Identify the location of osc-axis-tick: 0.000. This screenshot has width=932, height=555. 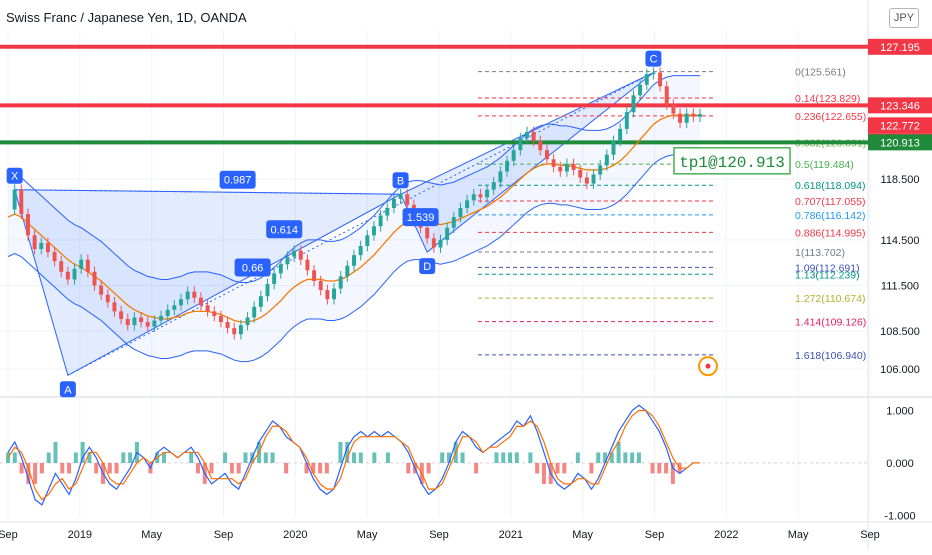
(900, 464).